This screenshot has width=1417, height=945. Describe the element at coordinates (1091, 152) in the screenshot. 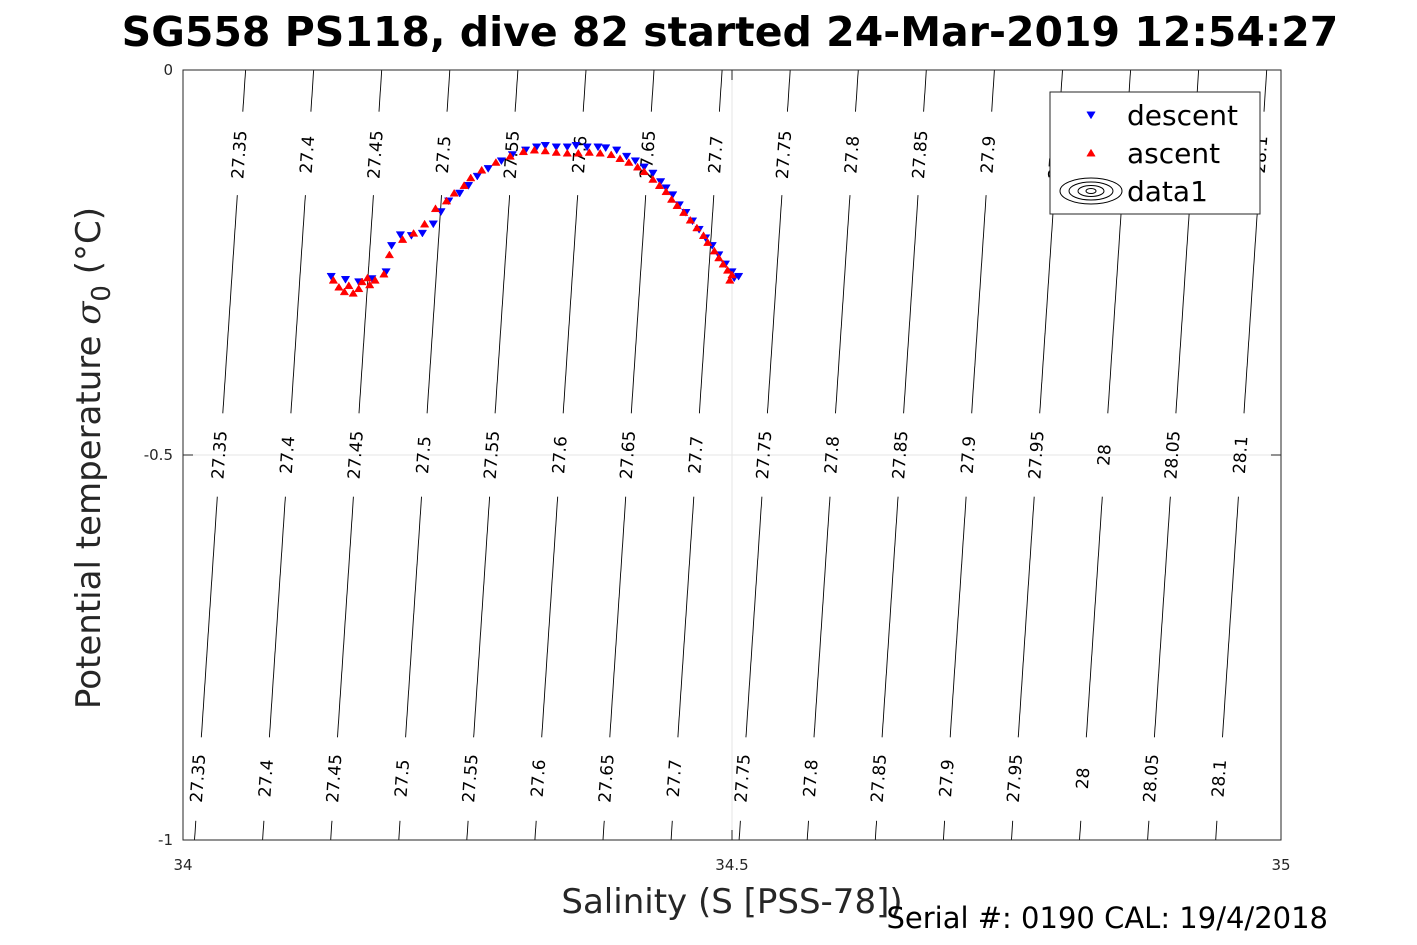

I see `legend-ascent-icon` at that location.